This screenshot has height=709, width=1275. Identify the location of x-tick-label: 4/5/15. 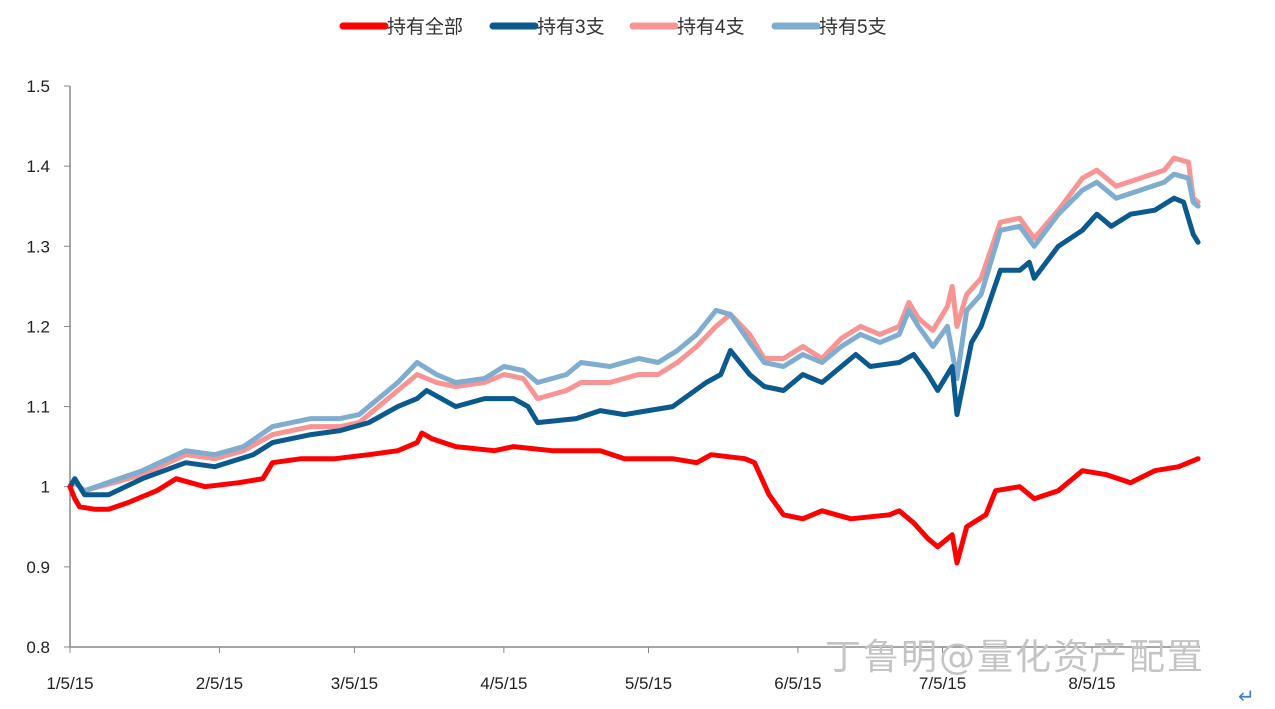
(503, 683).